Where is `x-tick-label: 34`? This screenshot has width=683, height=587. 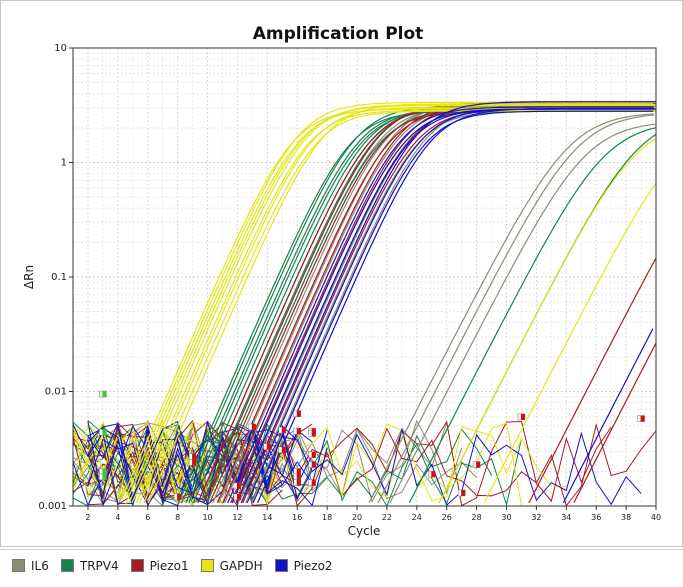 x-tick-label: 34 is located at coordinates (566, 517).